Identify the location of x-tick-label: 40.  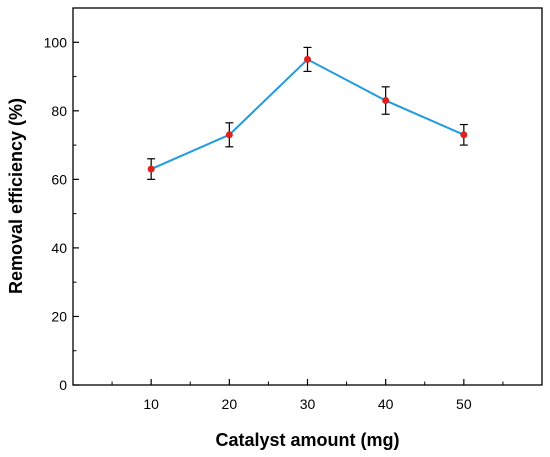
(386, 404).